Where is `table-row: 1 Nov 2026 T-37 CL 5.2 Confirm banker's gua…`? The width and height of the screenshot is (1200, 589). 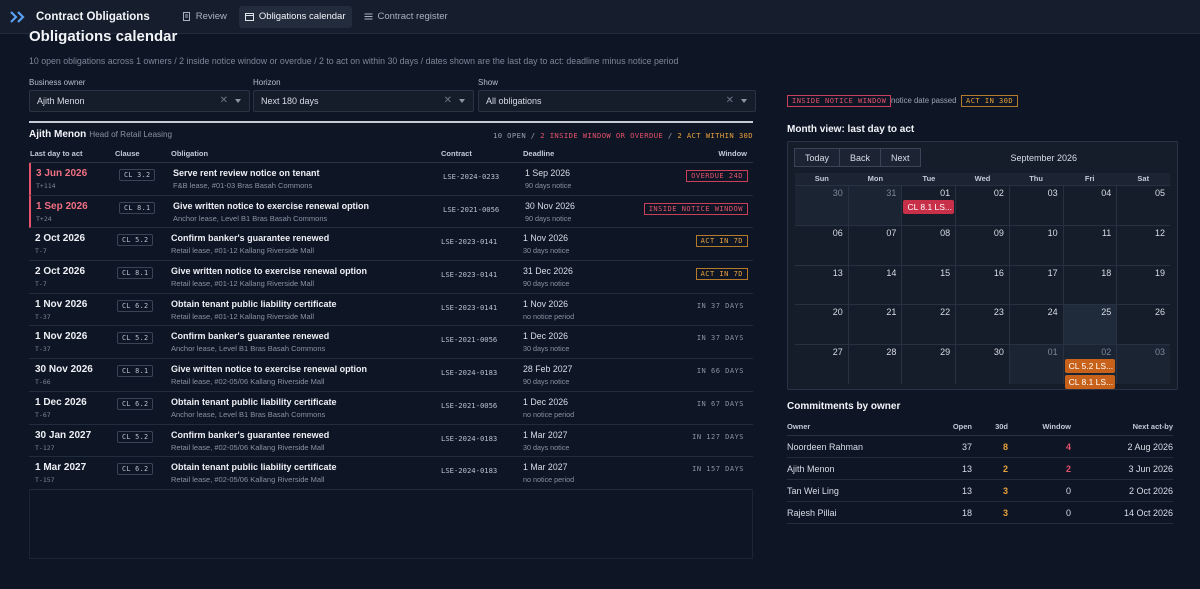
table-row: 1 Nov 2026 T-37 CL 5.2 Confirm banker's gua… is located at coordinates (391, 343).